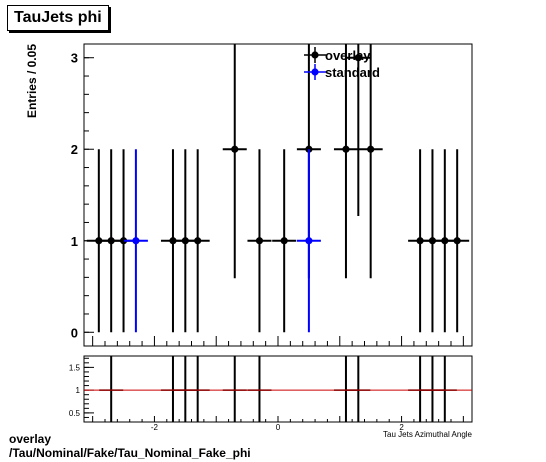 This screenshot has width=546, height=462. What do you see at coordinates (75, 367) in the screenshot?
I see `ratio-y-tick-label: 1.5` at bounding box center [75, 367].